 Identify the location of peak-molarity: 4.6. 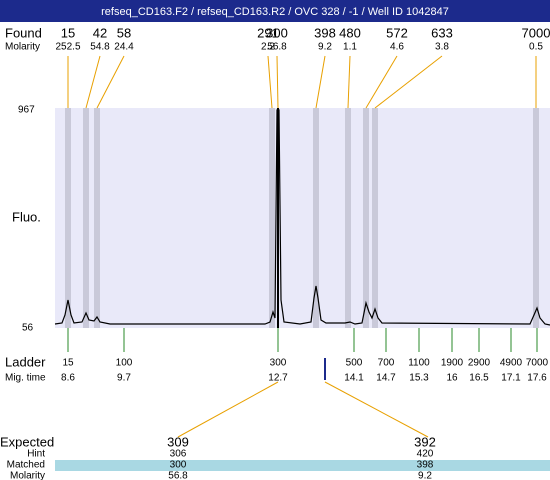
(397, 47).